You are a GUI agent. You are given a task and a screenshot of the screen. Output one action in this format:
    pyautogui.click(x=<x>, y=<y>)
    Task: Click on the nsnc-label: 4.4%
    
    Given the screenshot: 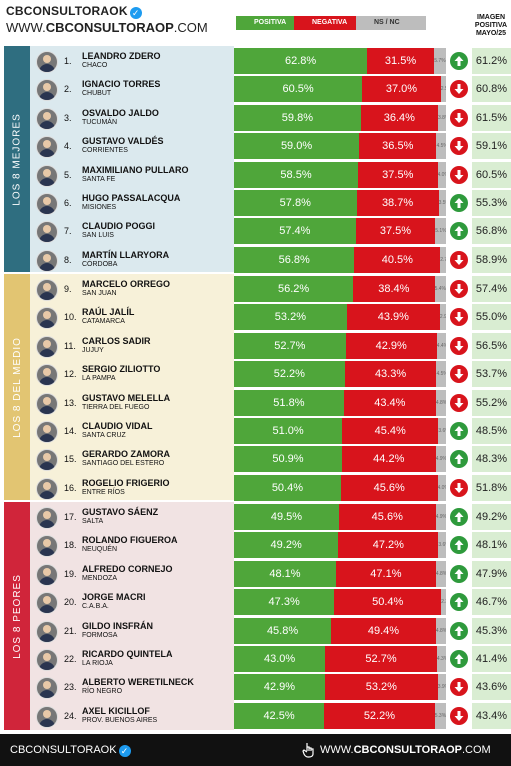 What is the action you would take?
    pyautogui.click(x=441, y=345)
    